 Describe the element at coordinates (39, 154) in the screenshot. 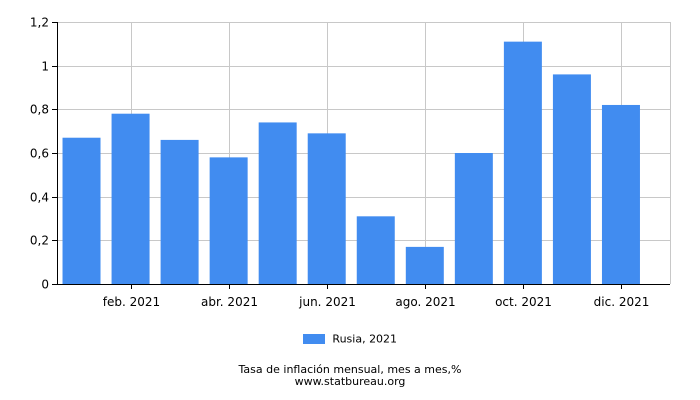

I see `y-tick-label: 0,6` at that location.